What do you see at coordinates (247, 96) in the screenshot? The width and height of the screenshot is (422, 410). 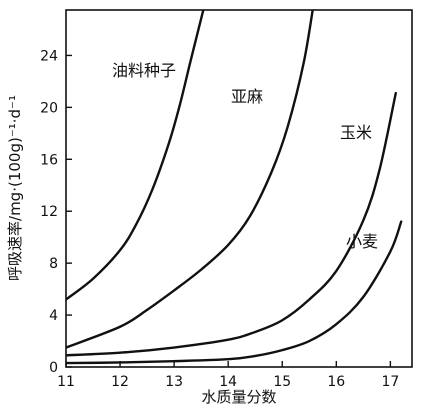 I see `flax-label: 亚麻` at bounding box center [247, 96].